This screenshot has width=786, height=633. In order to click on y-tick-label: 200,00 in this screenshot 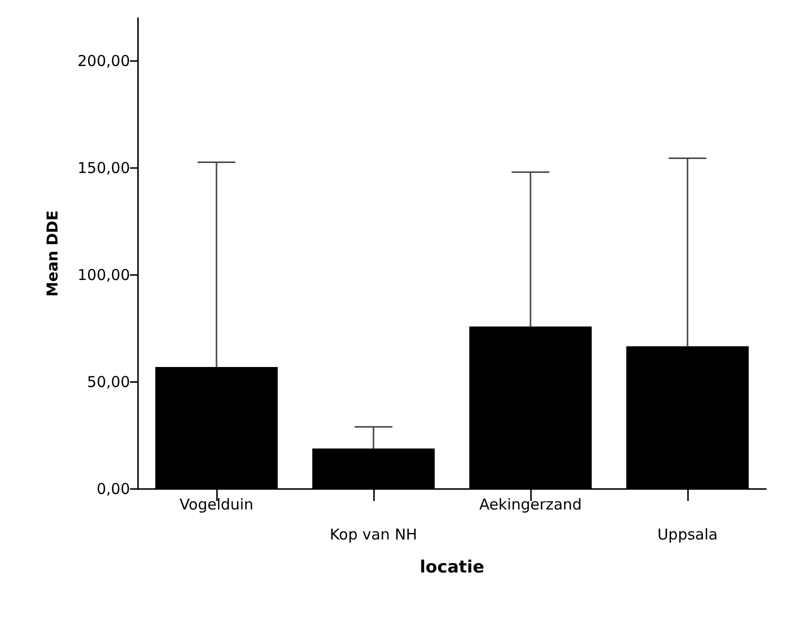, I will do `click(104, 61)`.